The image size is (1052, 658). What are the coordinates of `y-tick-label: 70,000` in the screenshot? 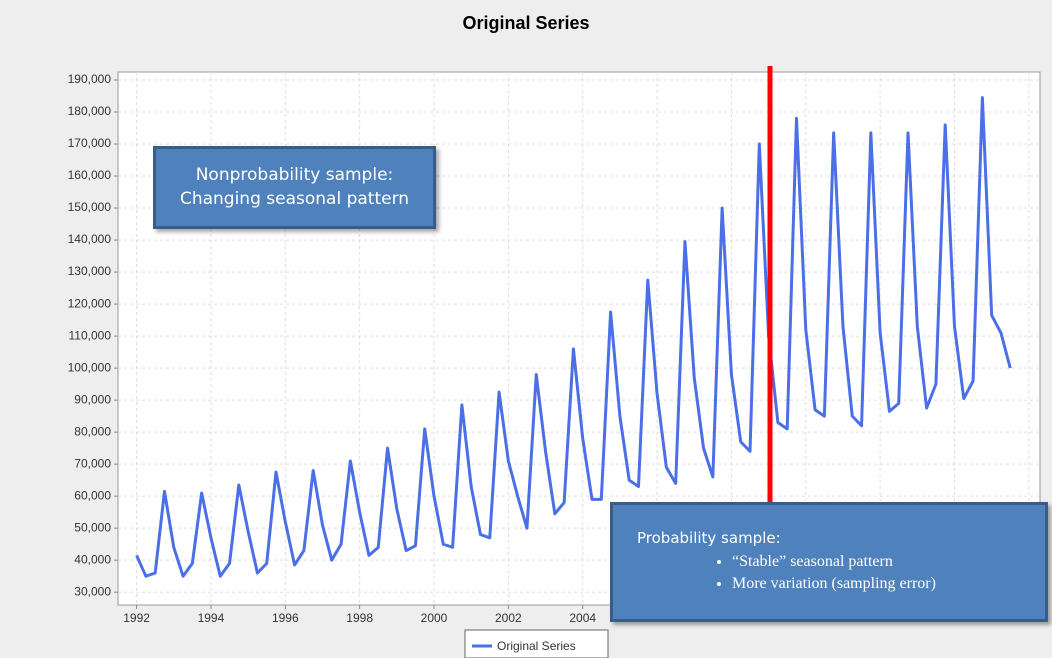 It's located at (92, 463).